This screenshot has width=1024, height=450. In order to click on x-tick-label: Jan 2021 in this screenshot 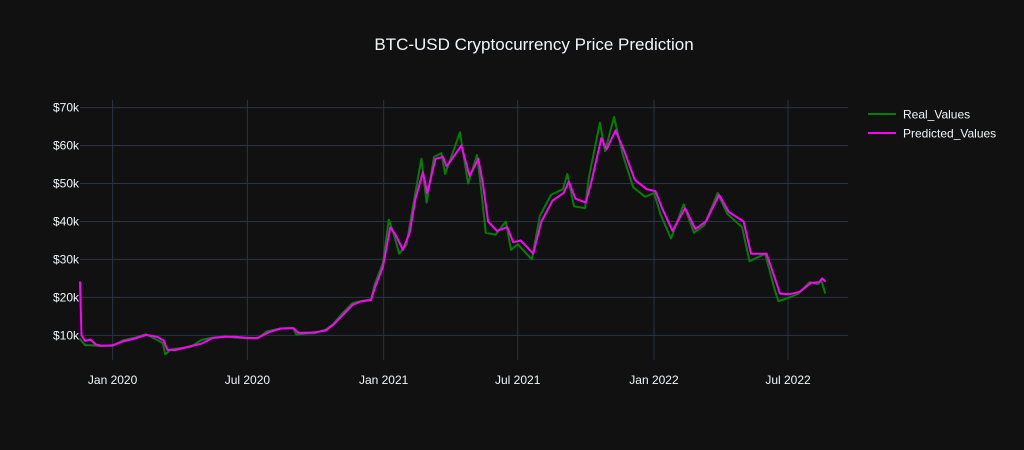, I will do `click(384, 380)`.